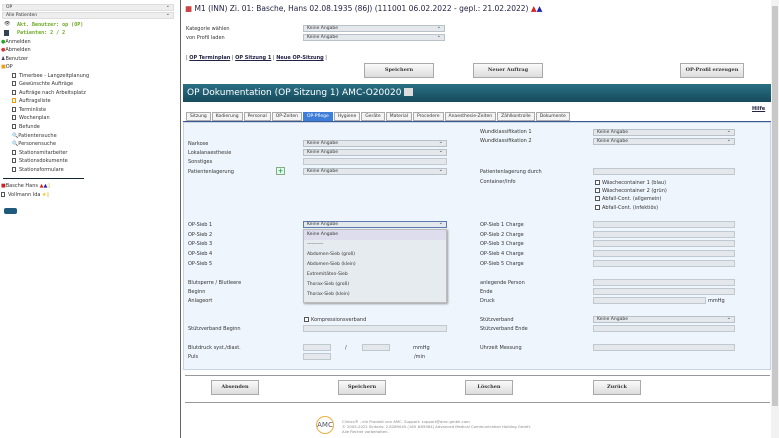  What do you see at coordinates (664, 141) in the screenshot?
I see `wundklassifikation-2-select: Keine Angabe` at bounding box center [664, 141].